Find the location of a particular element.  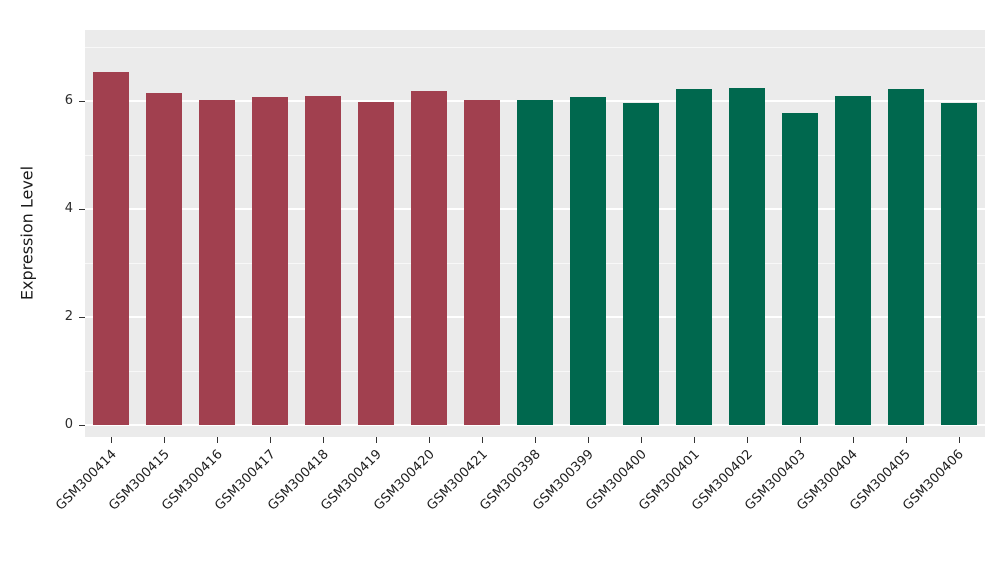

y-tick-label: 0 is located at coordinates (68, 424).